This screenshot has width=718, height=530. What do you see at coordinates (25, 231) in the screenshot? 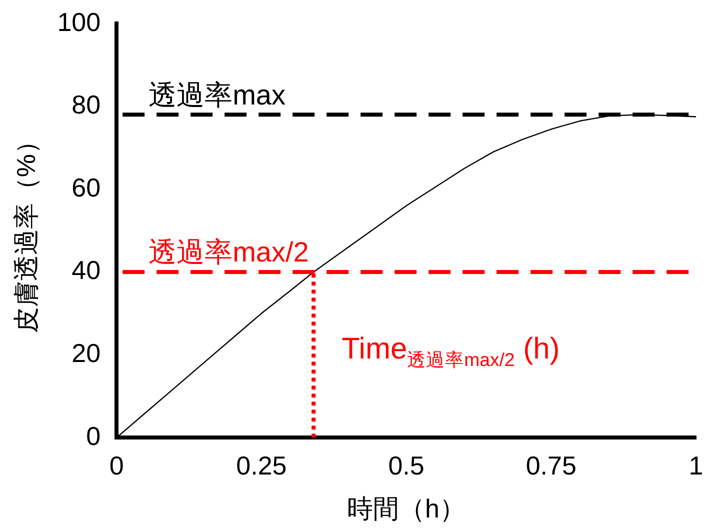
I see `y-axis-title: 皮膚透過率（%）` at bounding box center [25, 231].